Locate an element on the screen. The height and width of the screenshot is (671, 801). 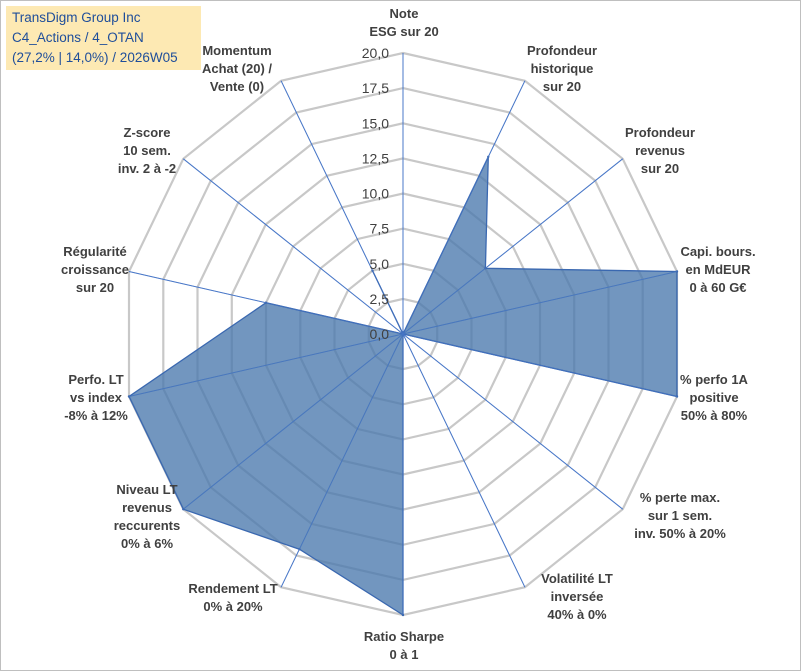
radar-tick-labels: 0,0 2,5 5,0 7,5 10,0 12,5 15,0 17,5 20,0 is located at coordinates (375, 193).